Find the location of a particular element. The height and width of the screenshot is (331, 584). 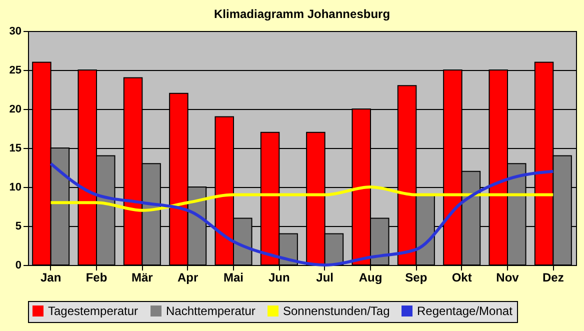

x-tick-label: Jun is located at coordinates (279, 277).